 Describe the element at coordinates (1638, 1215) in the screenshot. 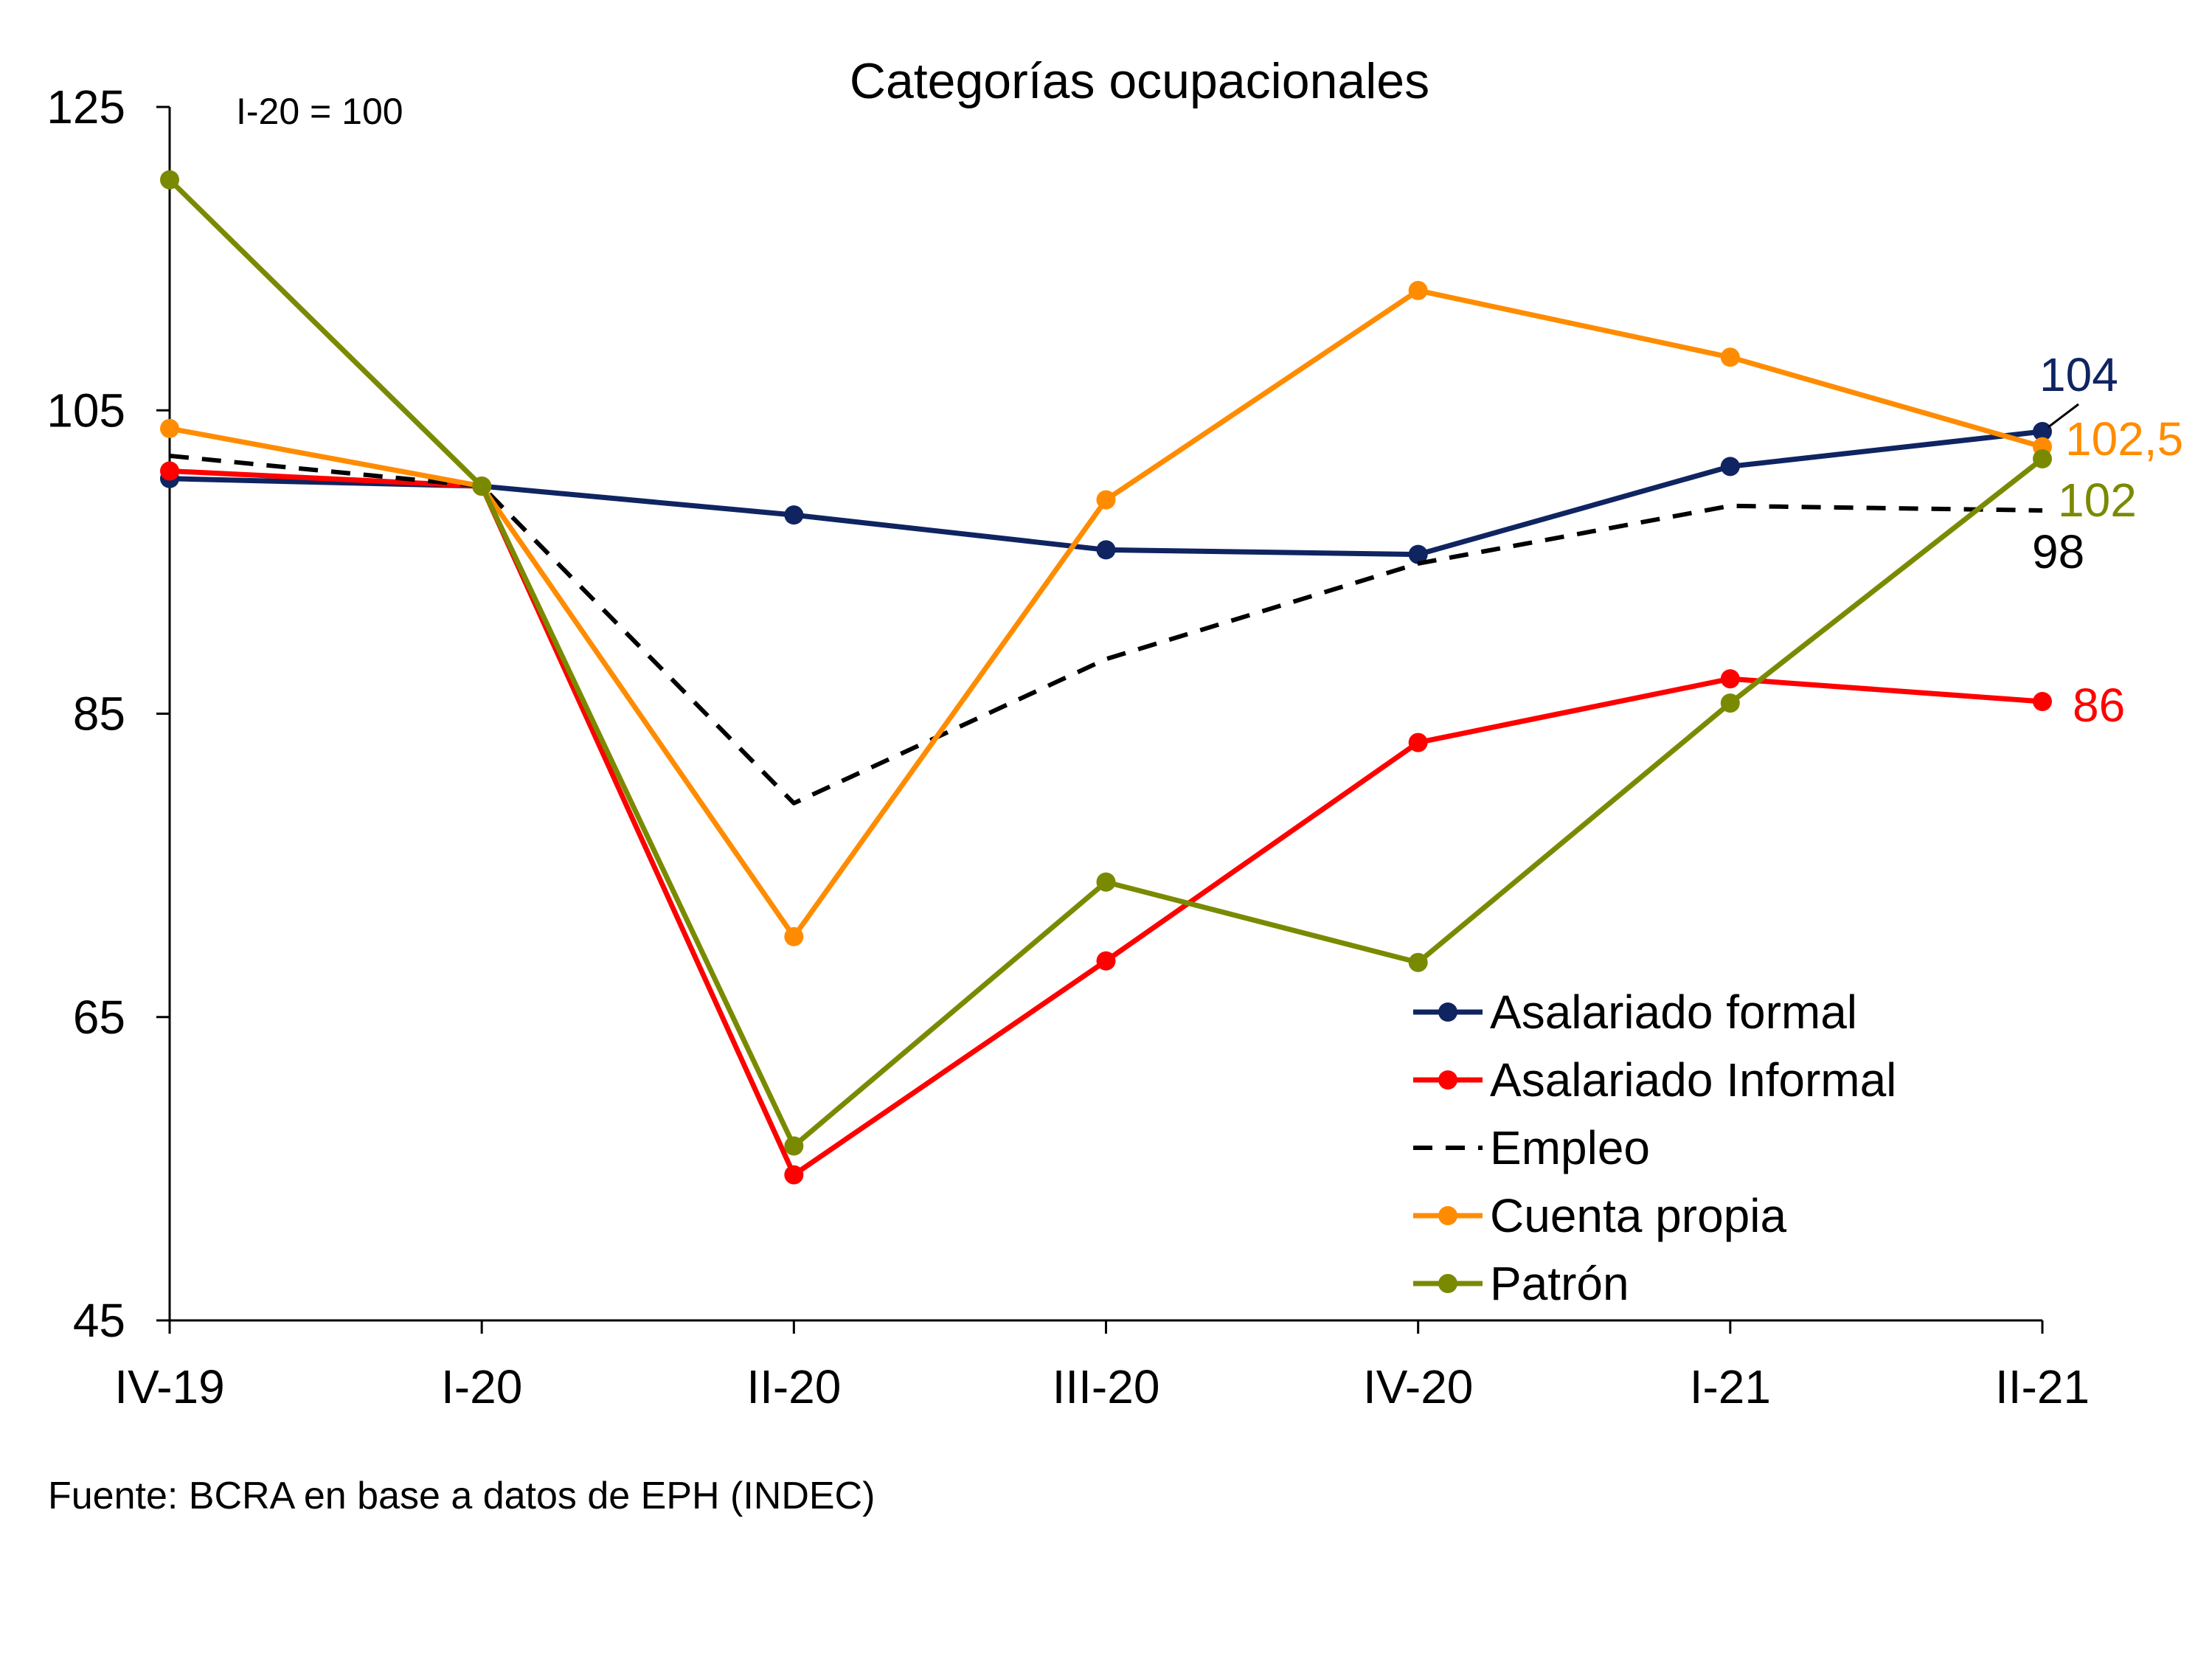

I see `legend-label: Cuenta propia` at that location.